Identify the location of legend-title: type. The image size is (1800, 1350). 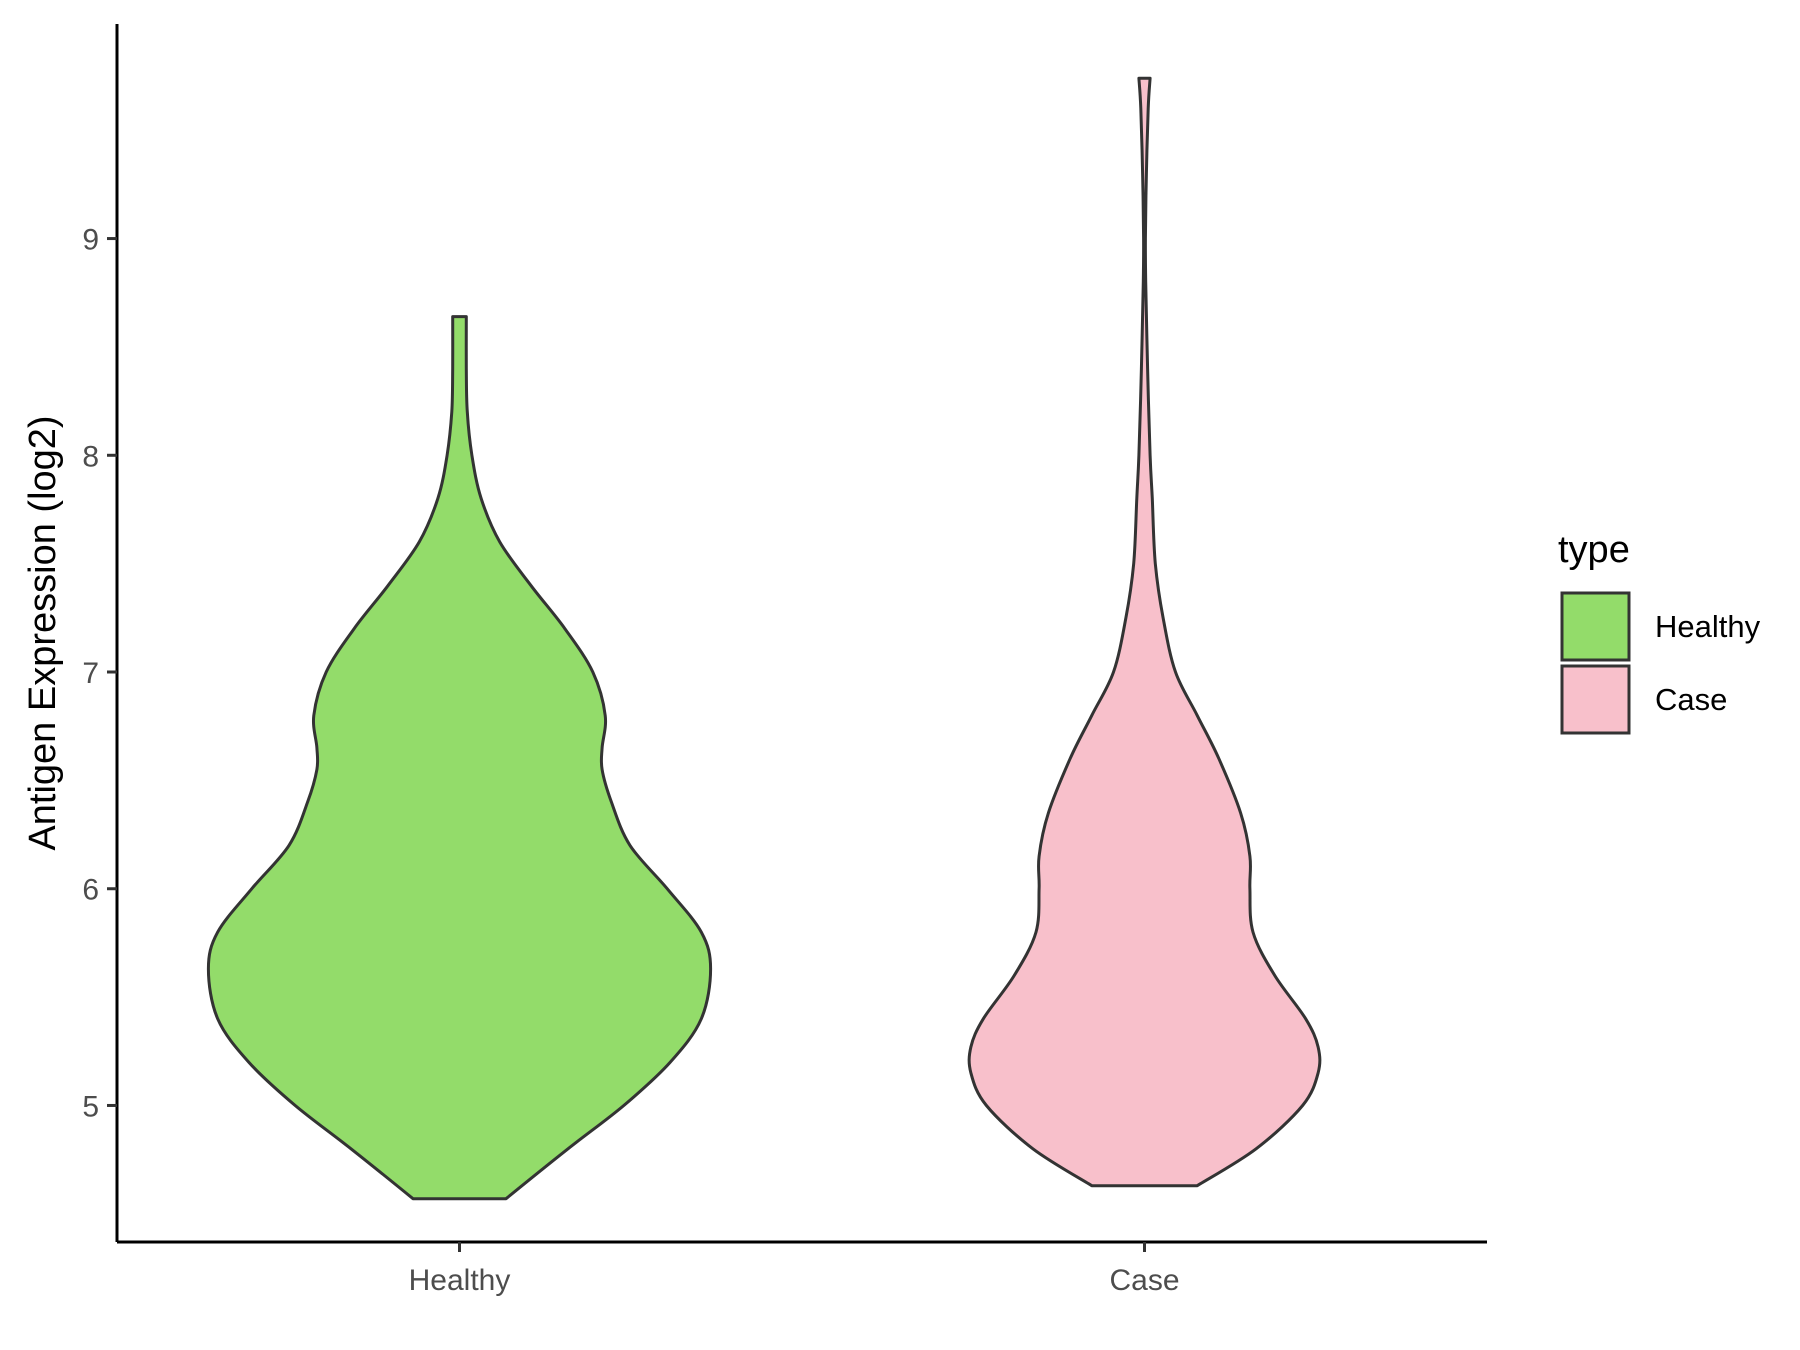
(1594, 550).